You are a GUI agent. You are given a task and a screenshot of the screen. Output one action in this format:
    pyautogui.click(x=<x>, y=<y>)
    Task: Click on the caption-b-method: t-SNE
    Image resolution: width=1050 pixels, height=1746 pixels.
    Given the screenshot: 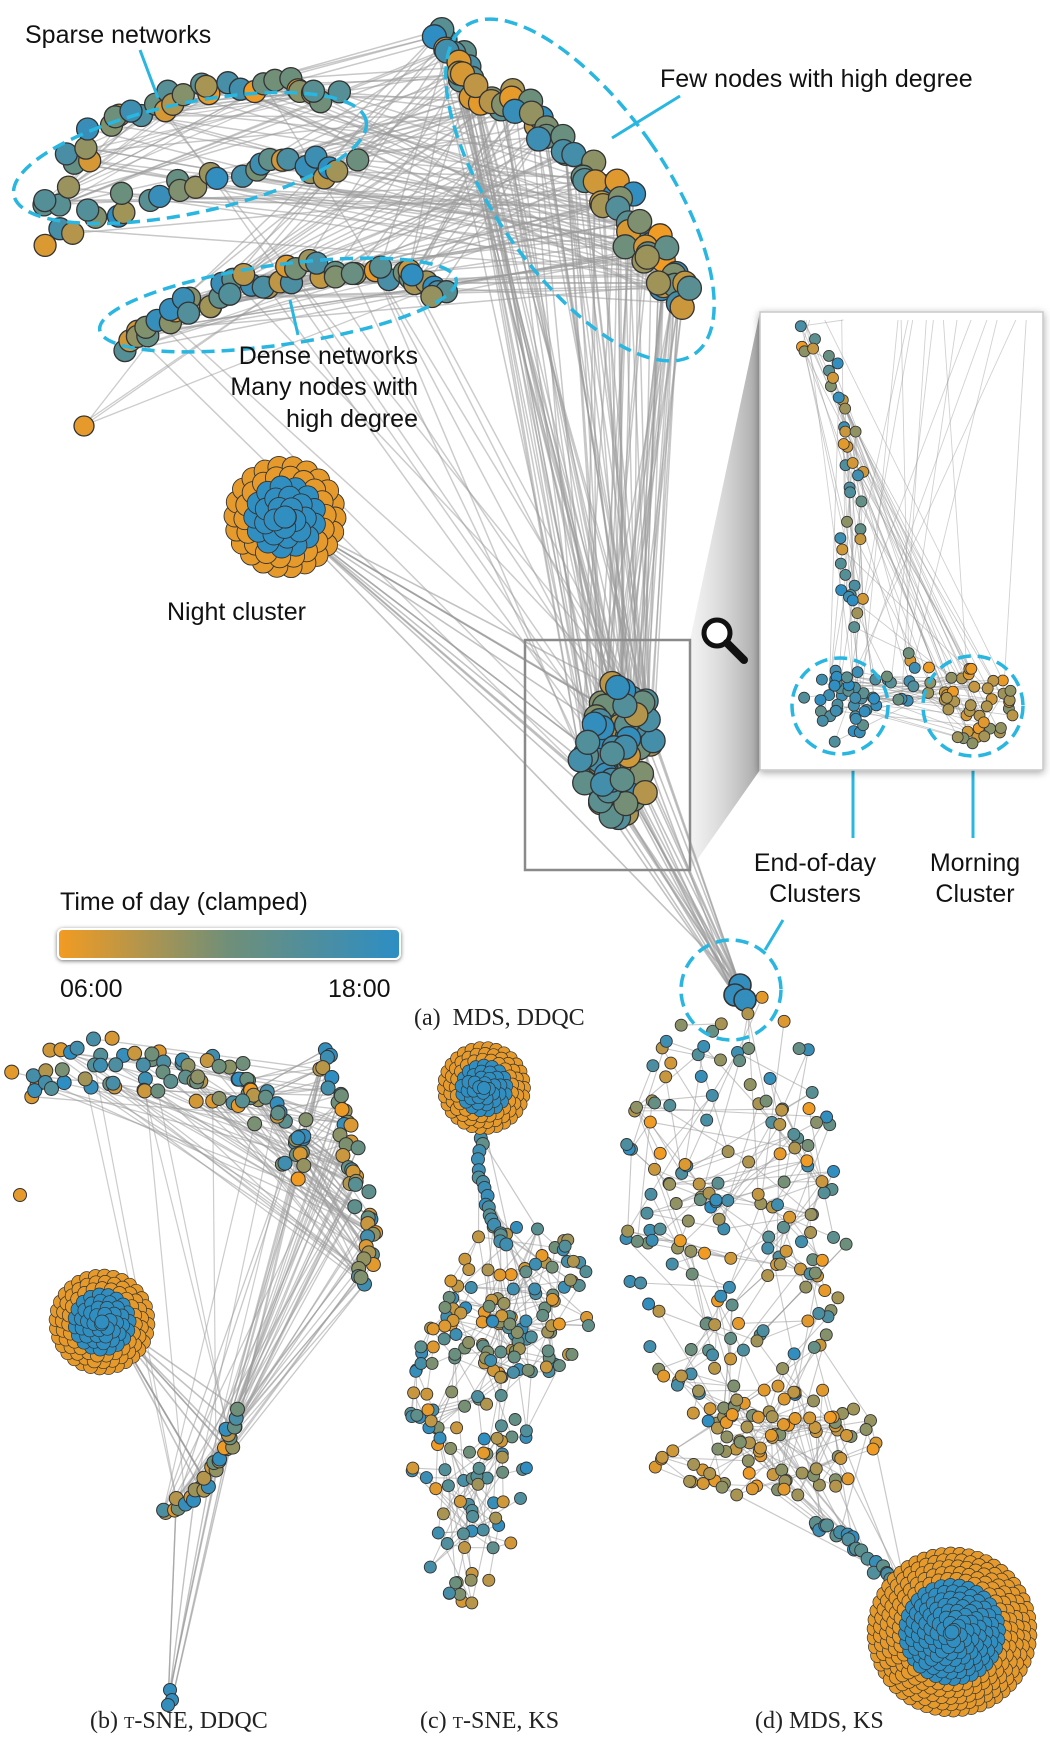 What is the action you would take?
    pyautogui.click(x=155, y=1721)
    